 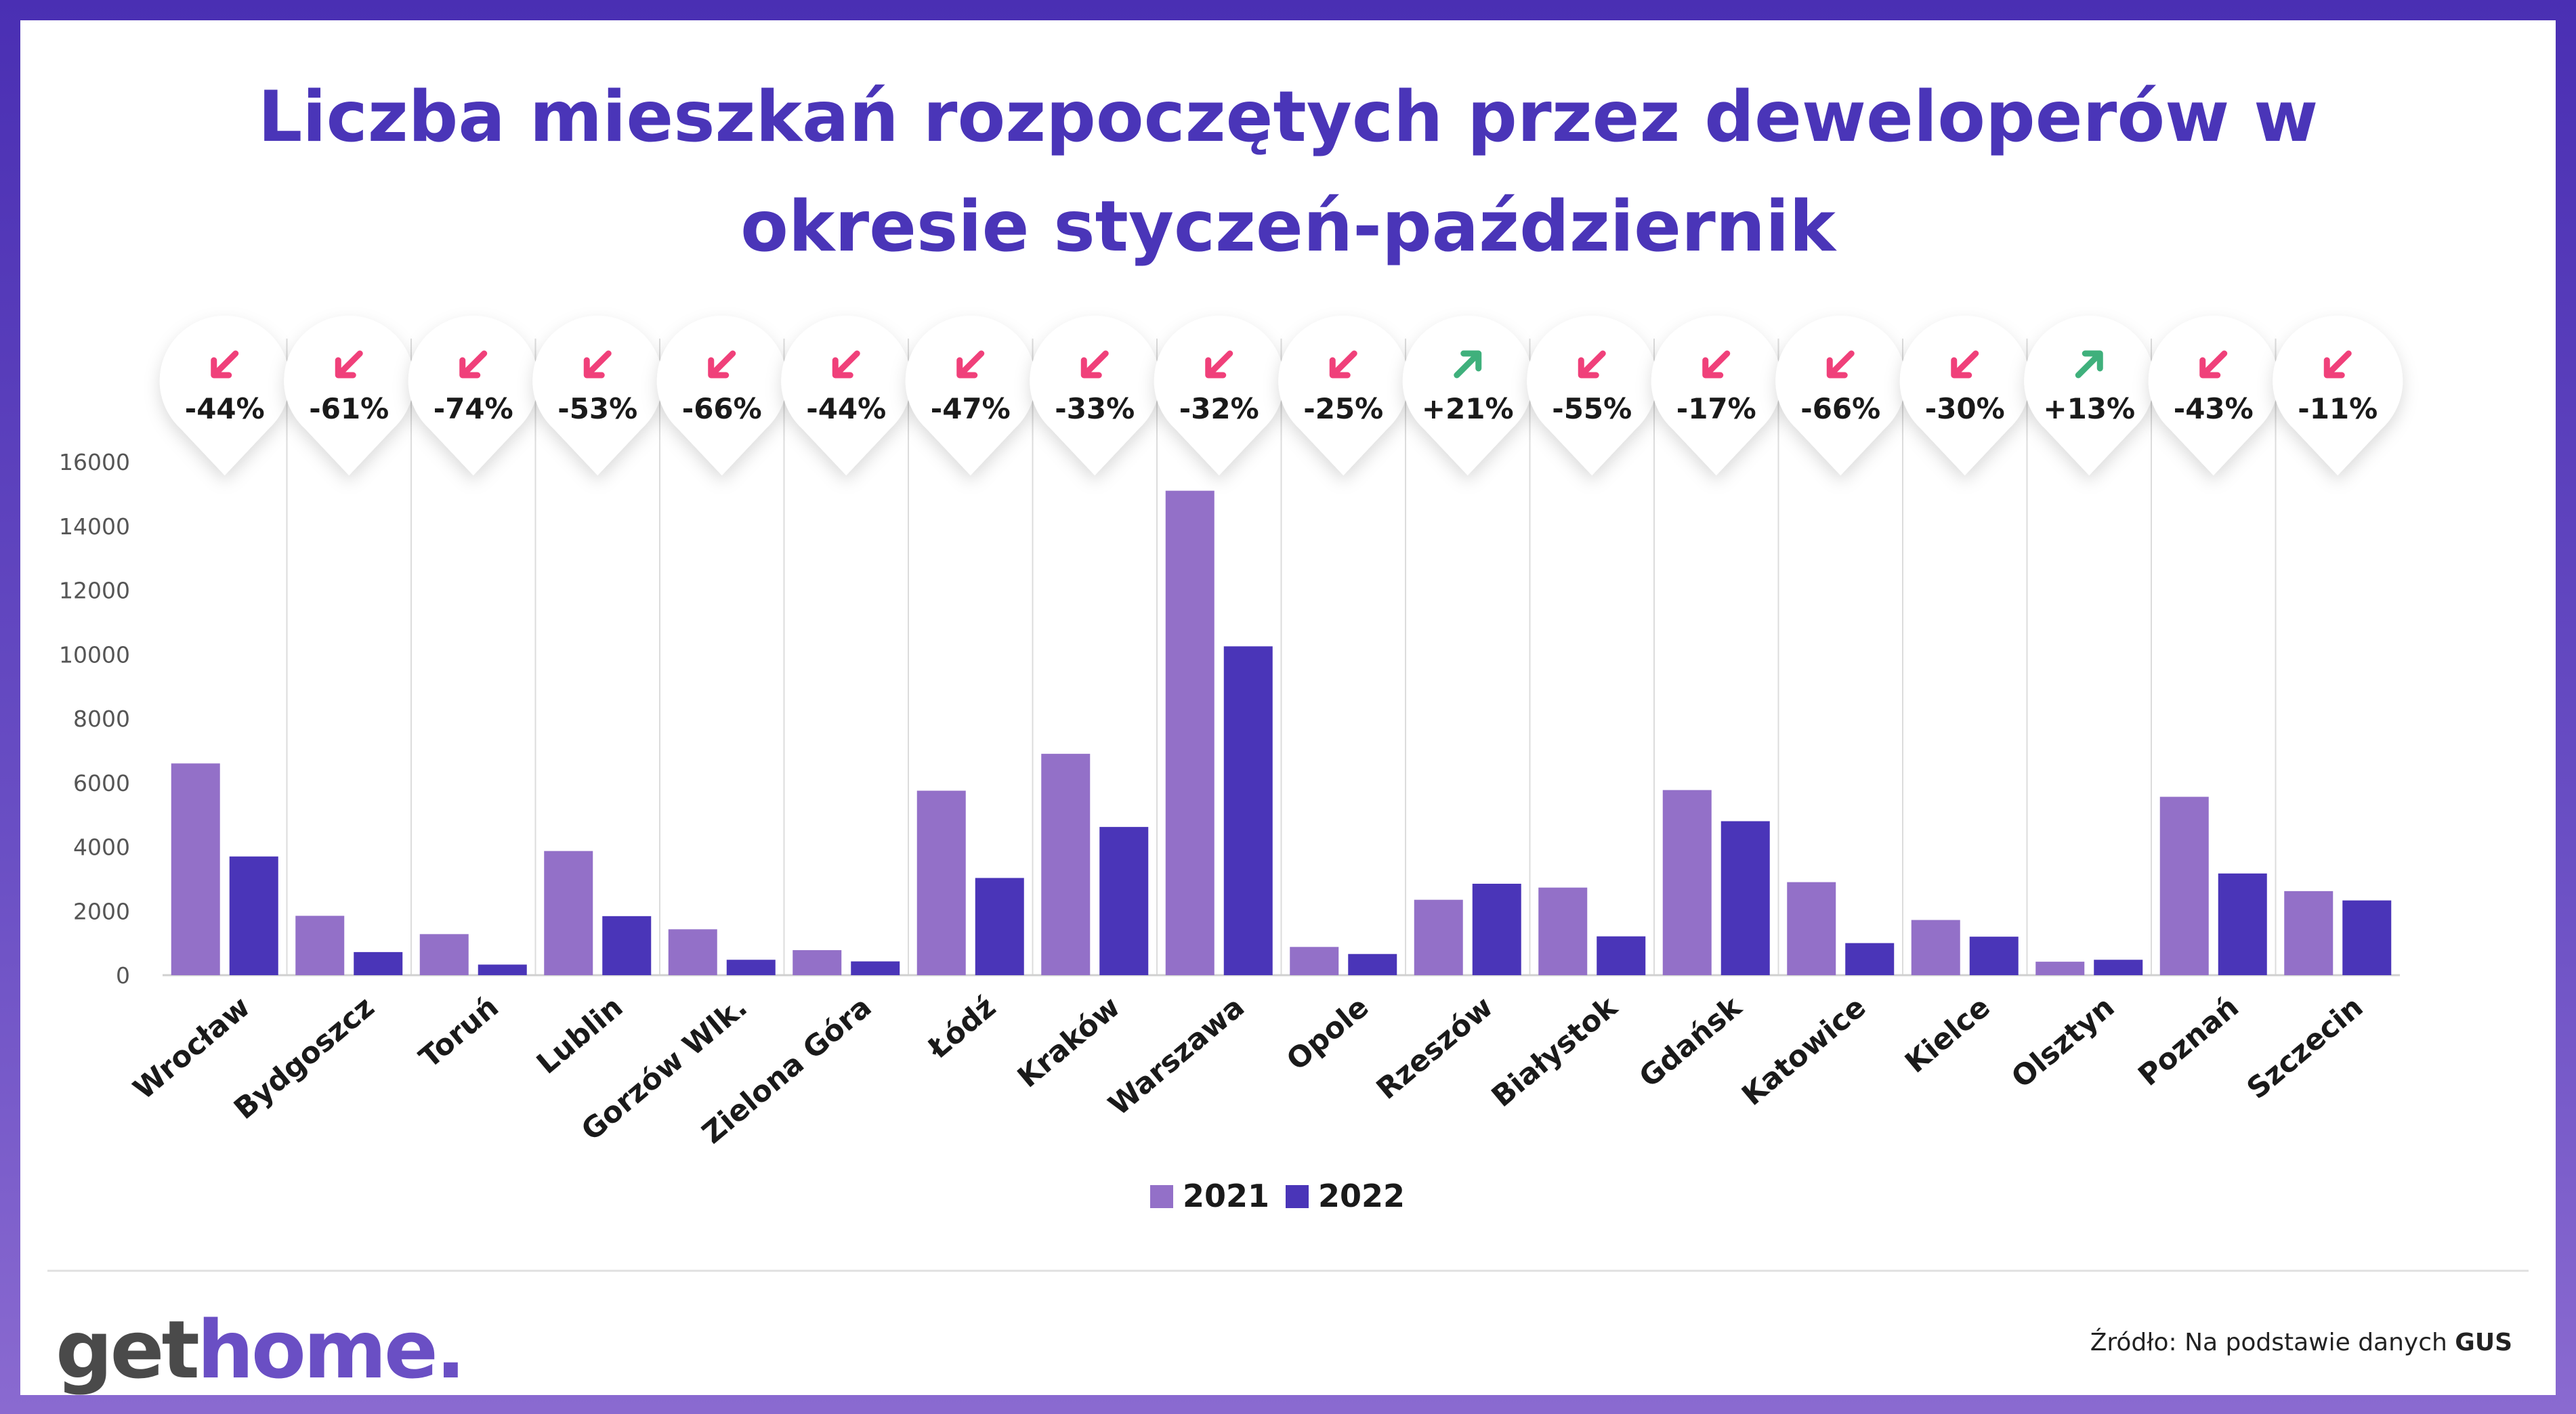 I want to click on x-tick-label: Poznań, so click(x=2188, y=1041).